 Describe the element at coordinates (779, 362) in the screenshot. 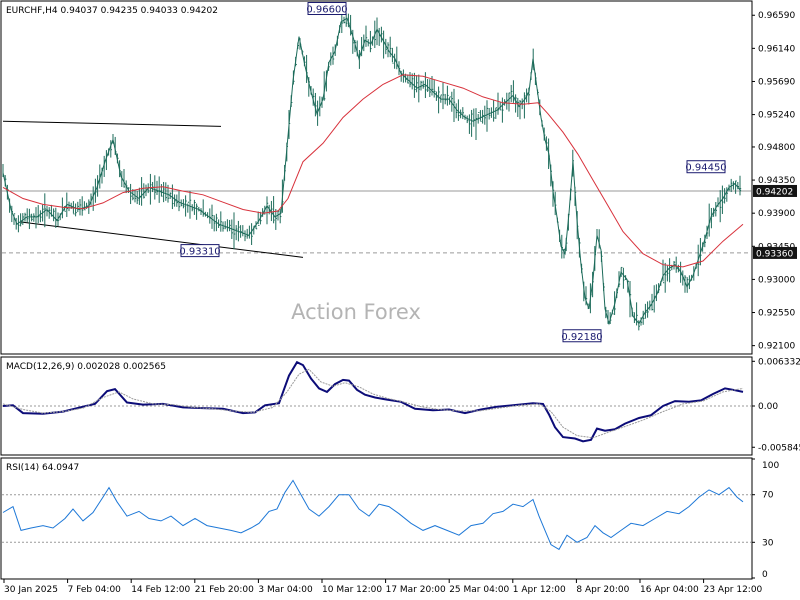

I see `macd-axis-tick: 0.006332` at that location.